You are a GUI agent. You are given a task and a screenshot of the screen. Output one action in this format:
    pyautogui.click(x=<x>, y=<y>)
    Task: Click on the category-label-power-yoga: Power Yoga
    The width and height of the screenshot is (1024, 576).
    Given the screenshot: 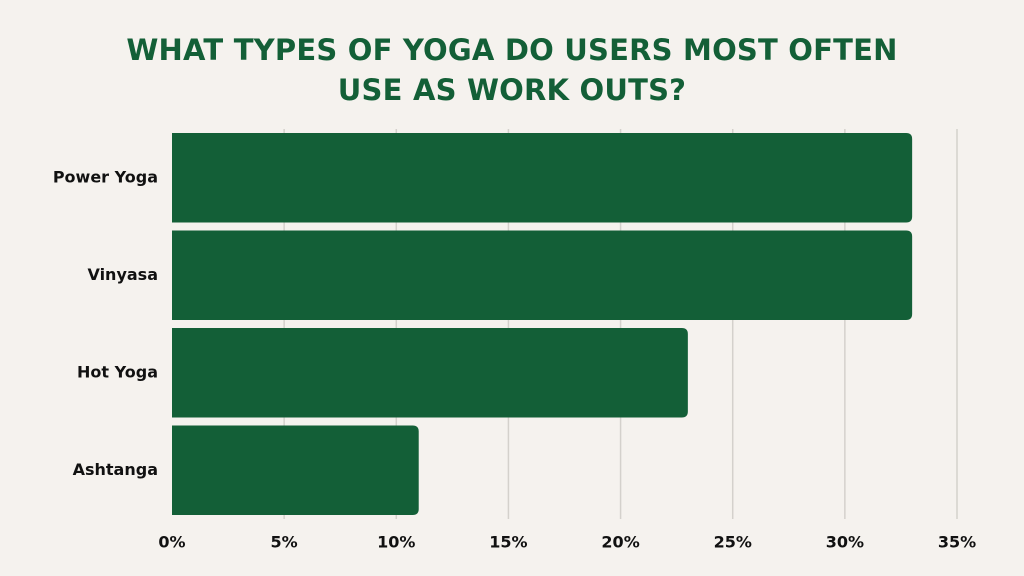 What is the action you would take?
    pyautogui.click(x=105, y=176)
    